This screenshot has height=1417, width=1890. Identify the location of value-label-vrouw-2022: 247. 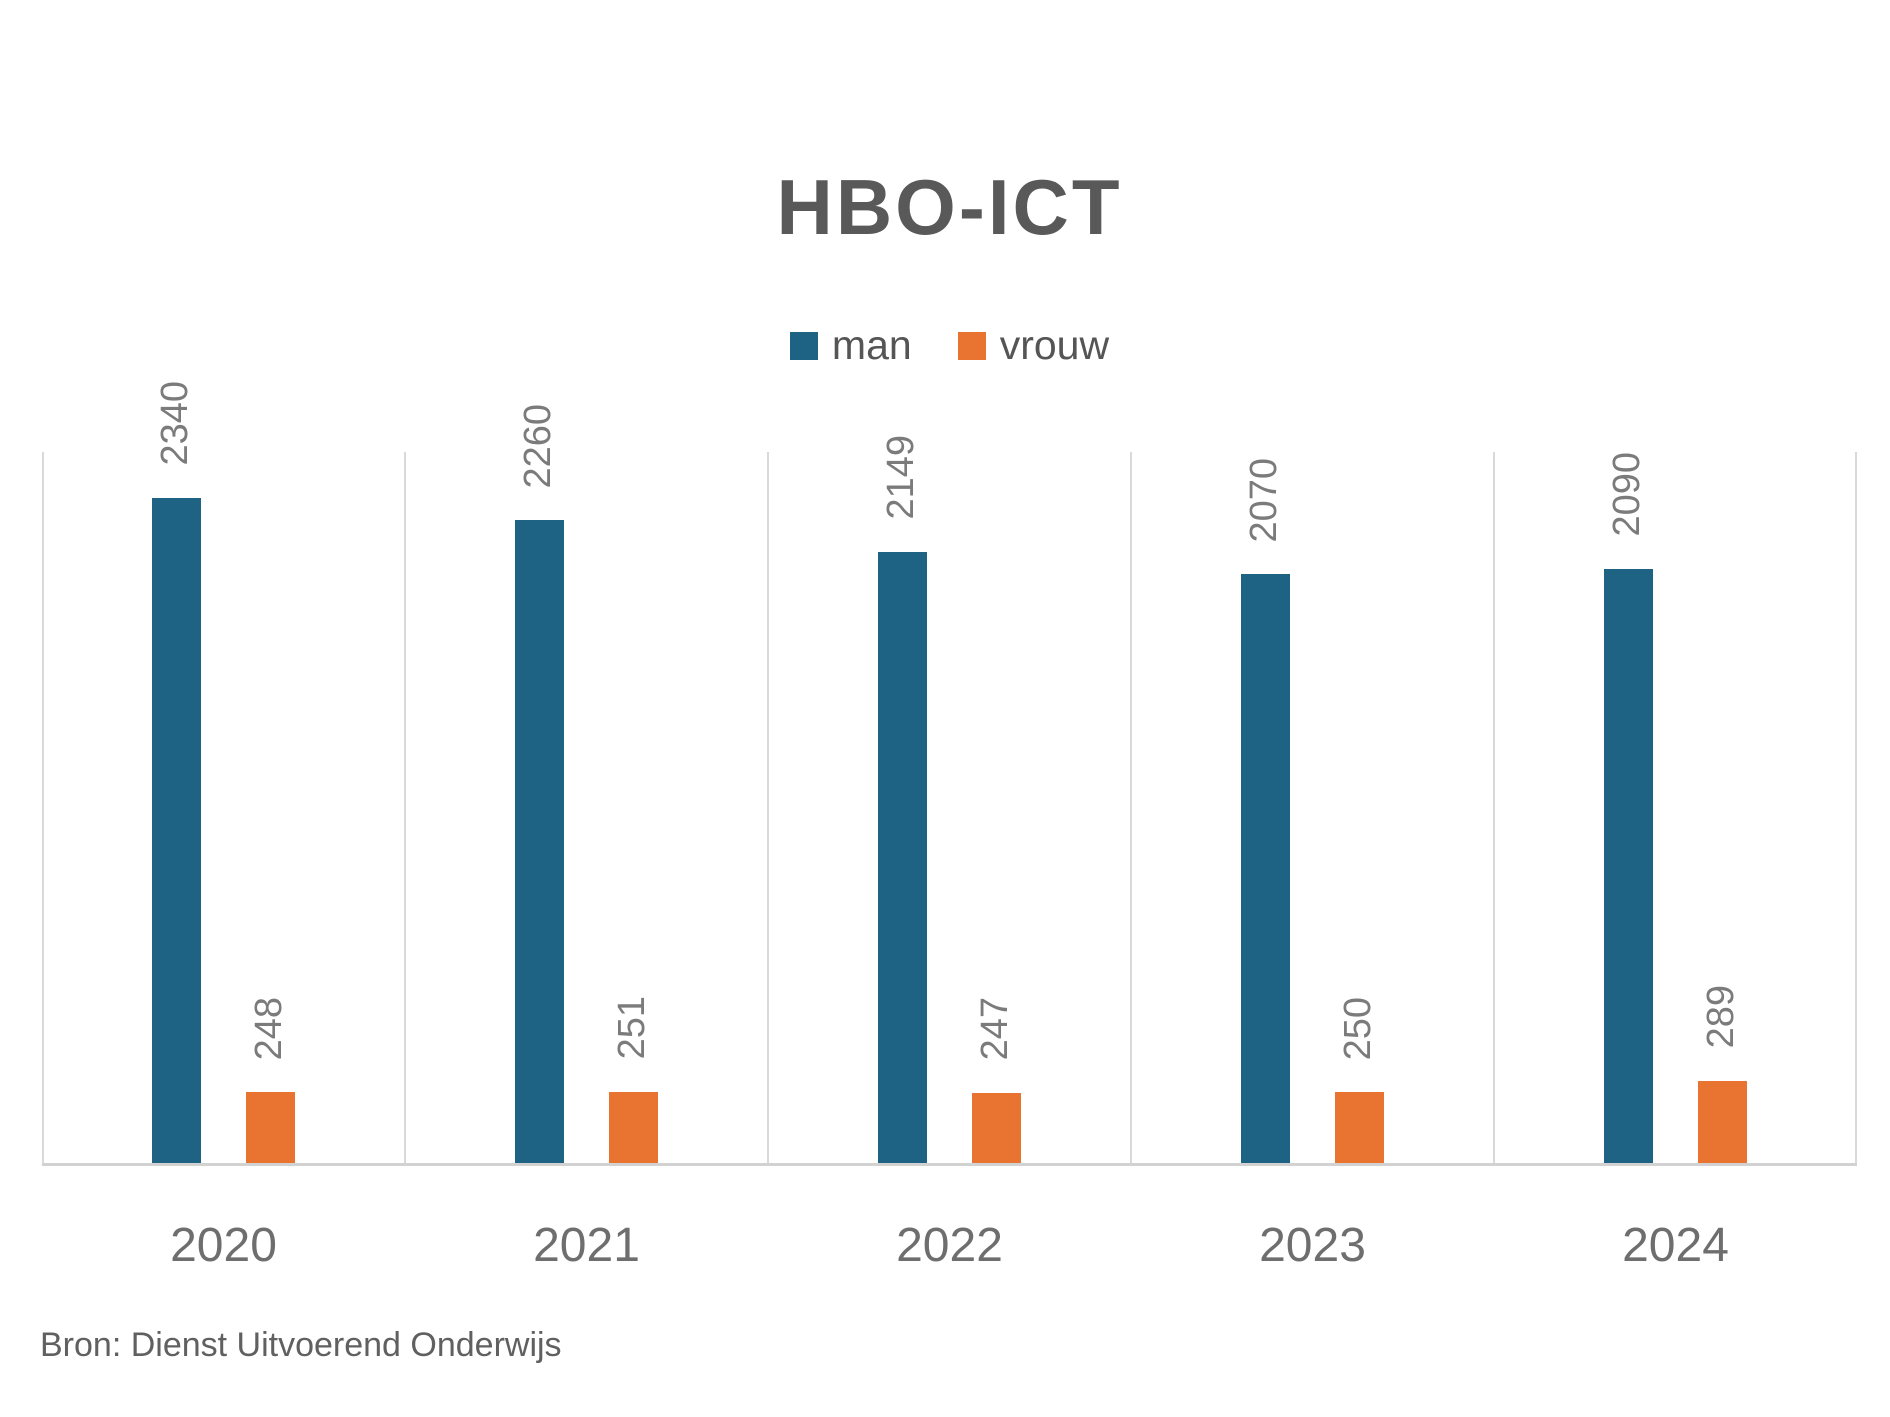
(995, 1029).